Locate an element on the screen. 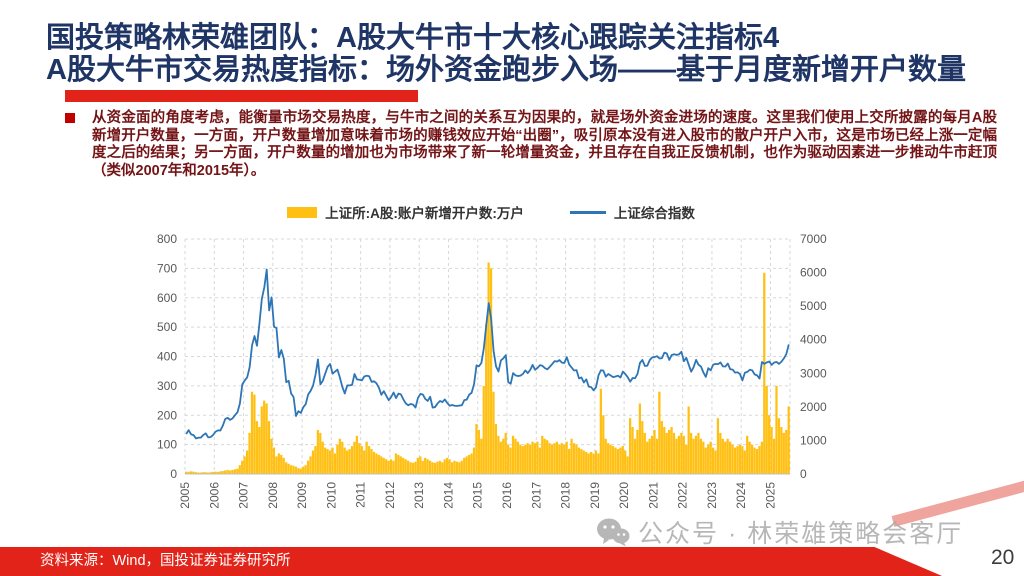  svg-text: 5000 is located at coordinates (813, 306).